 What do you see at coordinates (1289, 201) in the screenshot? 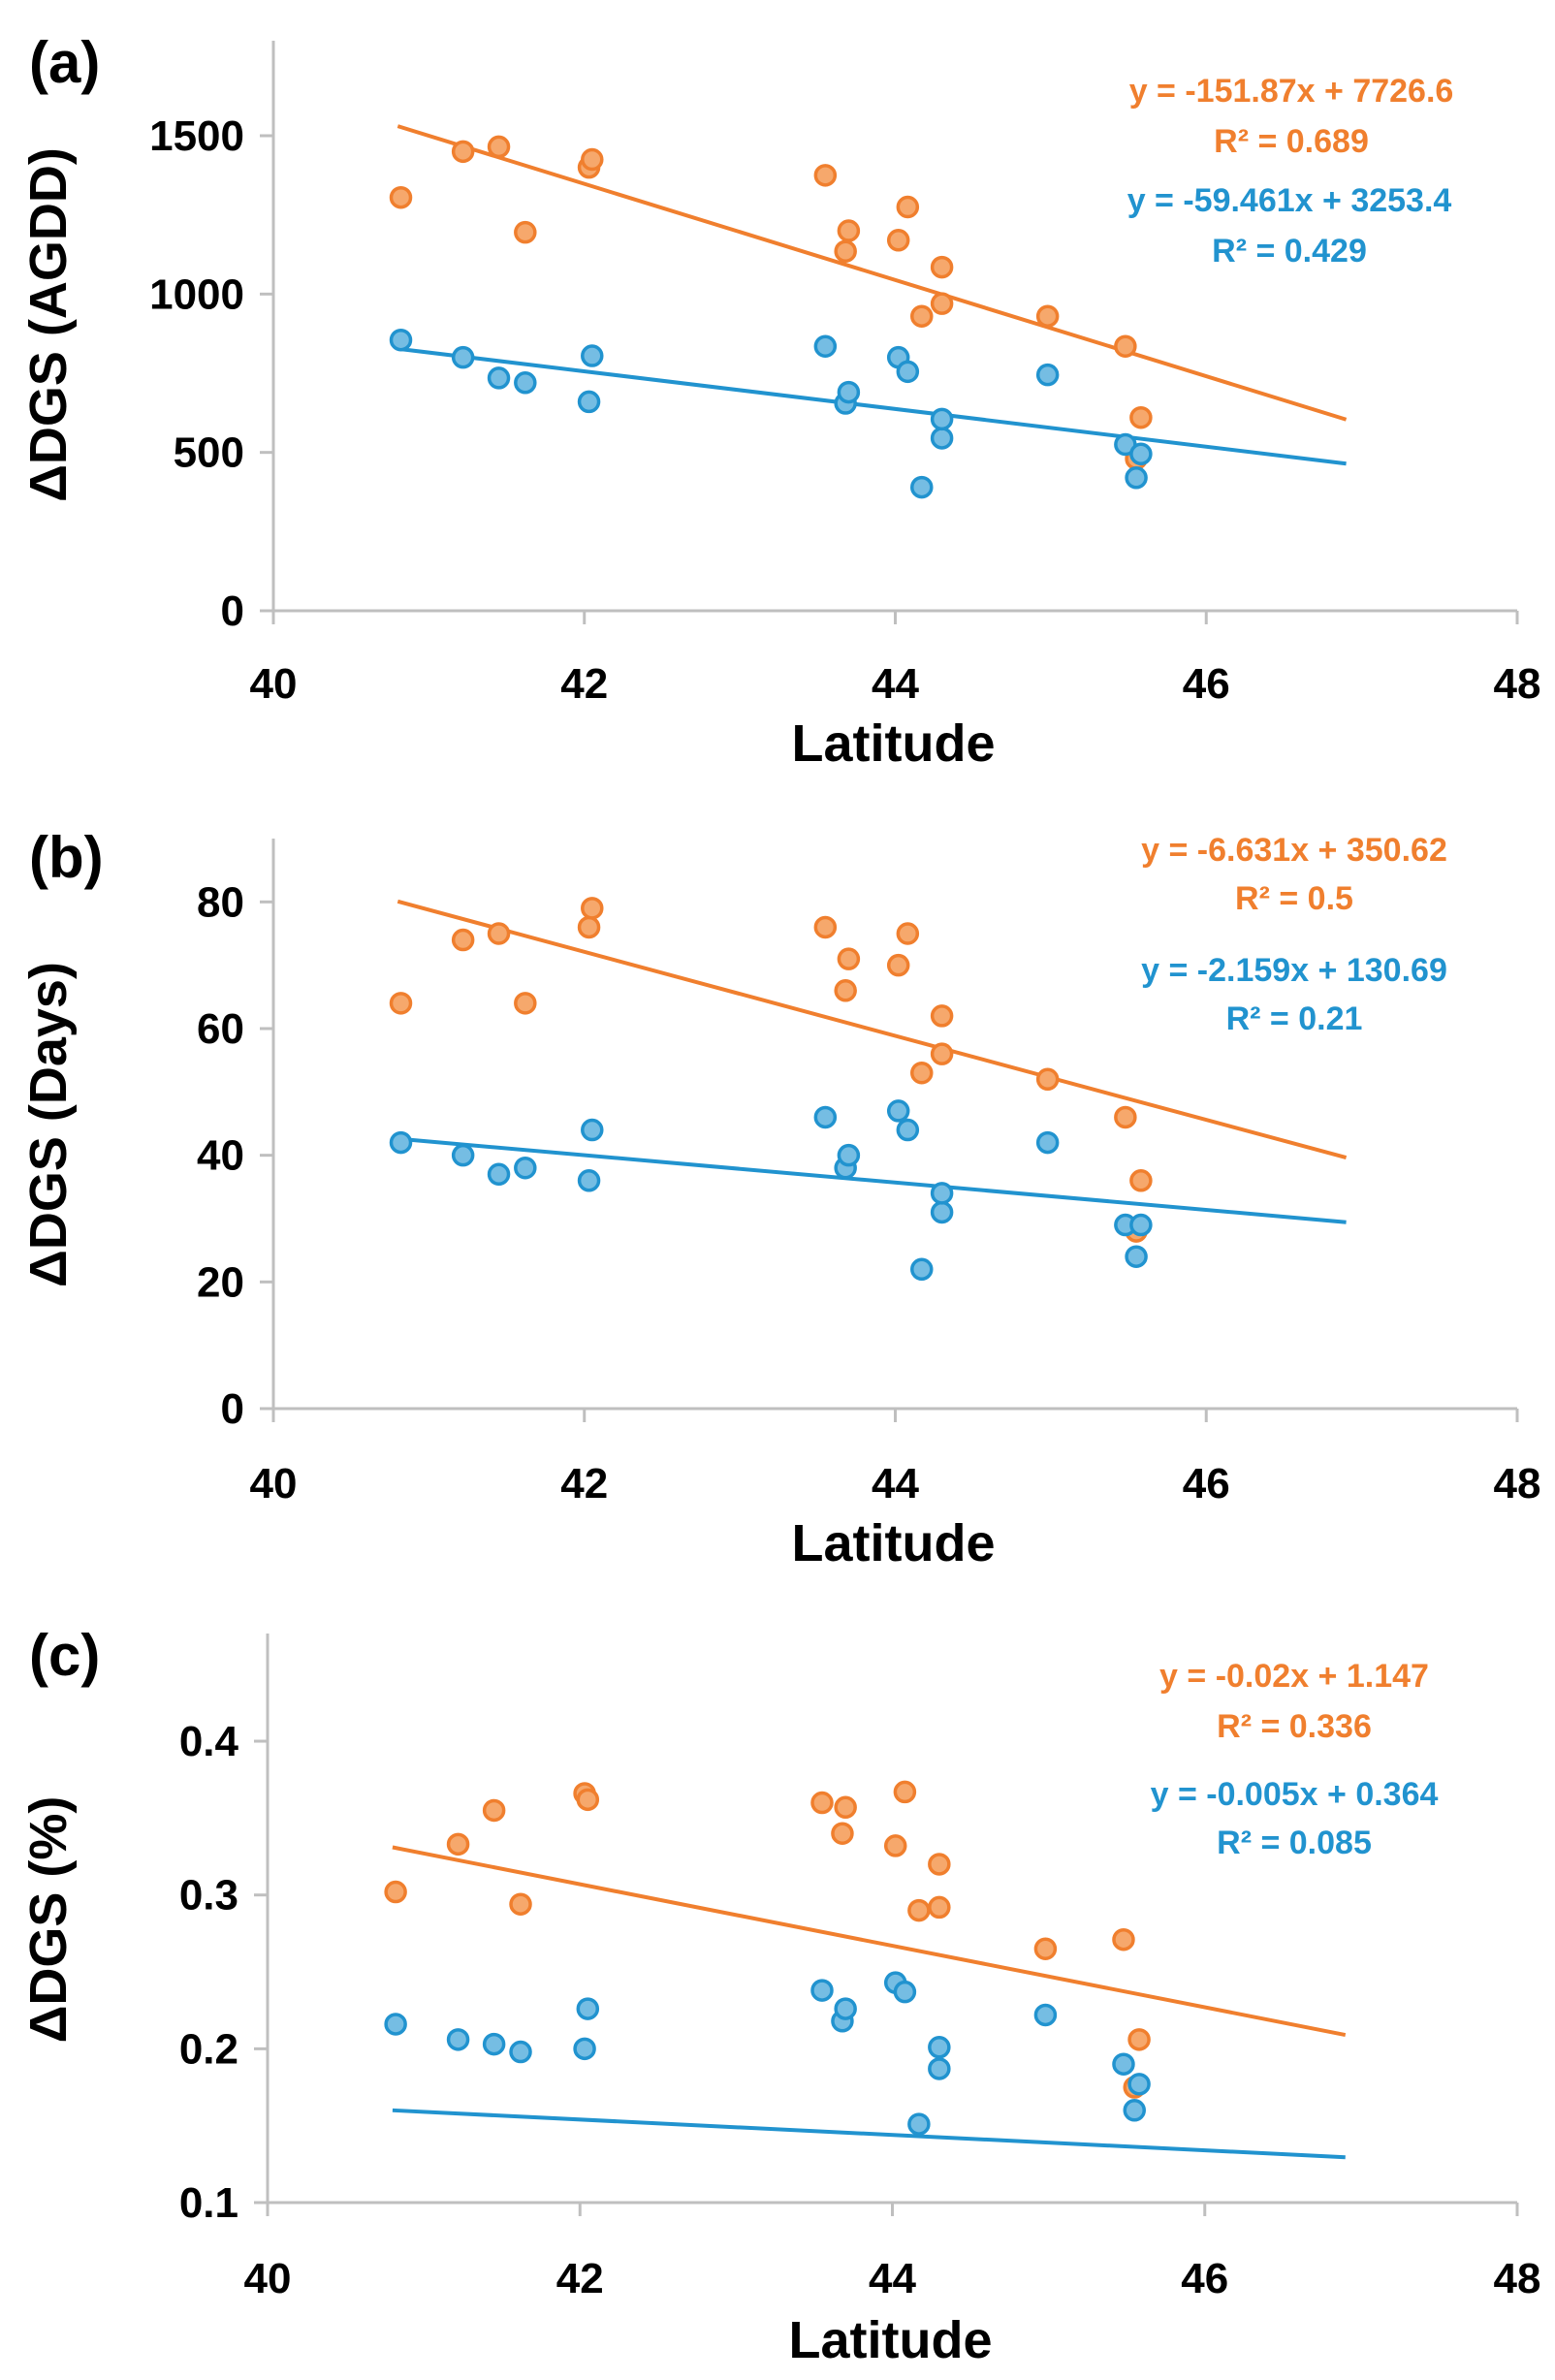
I see `equation-blue: y = -59.461x + 3253.4` at bounding box center [1289, 201].